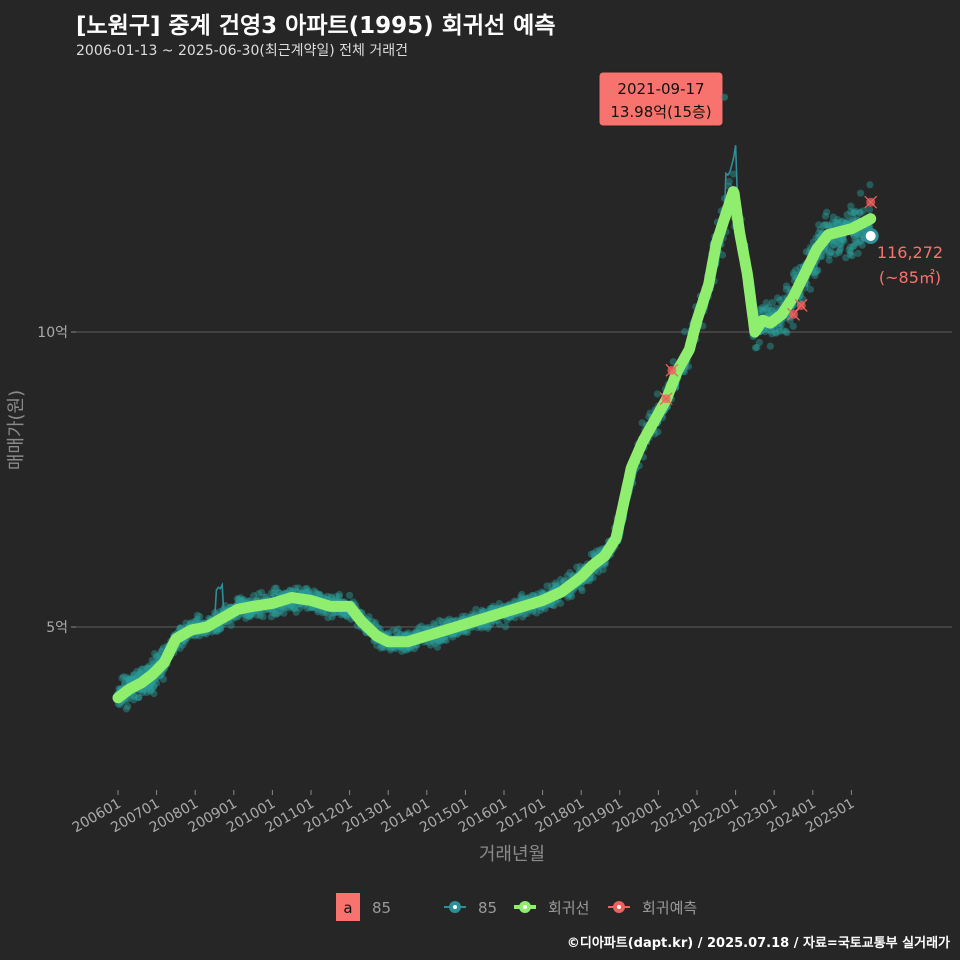  What do you see at coordinates (525, 907) in the screenshot?
I see `legend-dot-center` at bounding box center [525, 907].